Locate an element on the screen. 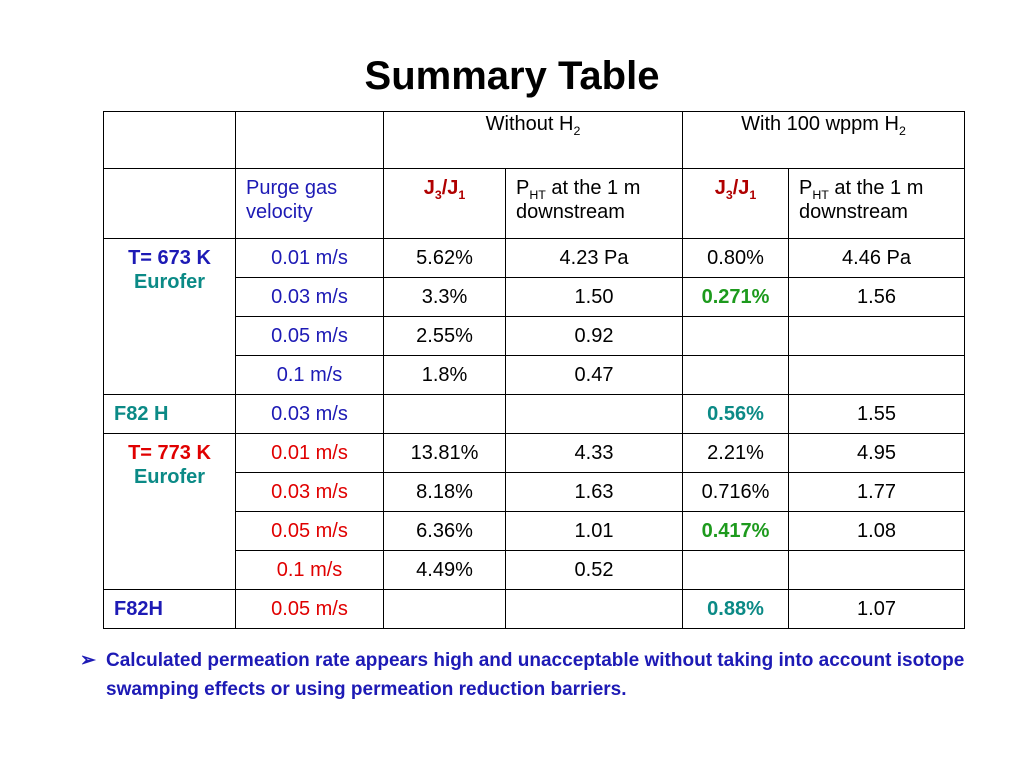  j-without-cell: 5.62% is located at coordinates (444, 258).